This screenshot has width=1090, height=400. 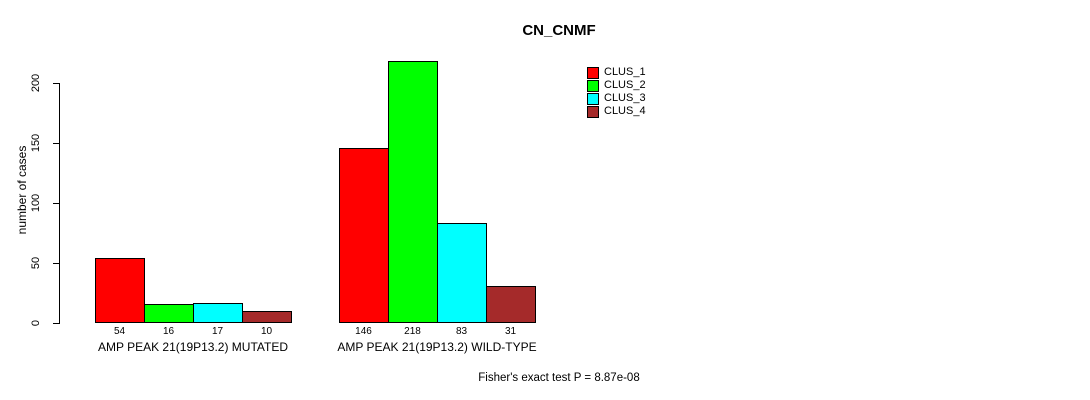 What do you see at coordinates (412, 331) in the screenshot?
I see `bar-value-label: 218` at bounding box center [412, 331].